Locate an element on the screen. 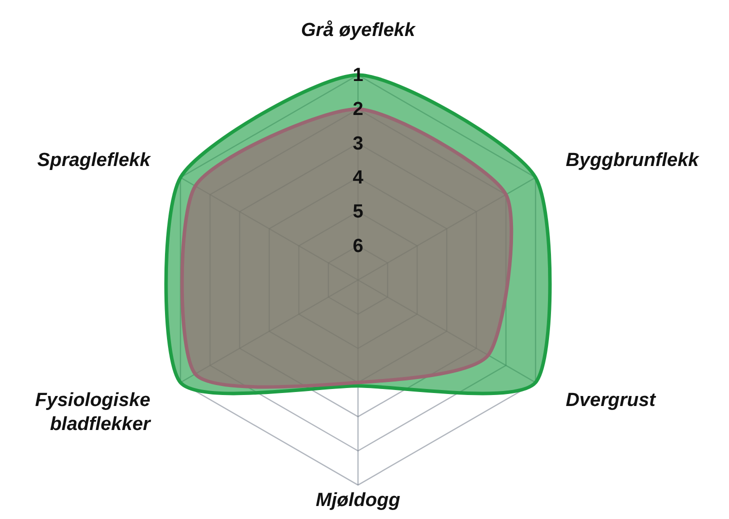 This screenshot has width=729, height=519. y-tick-label: 2 is located at coordinates (358, 109).